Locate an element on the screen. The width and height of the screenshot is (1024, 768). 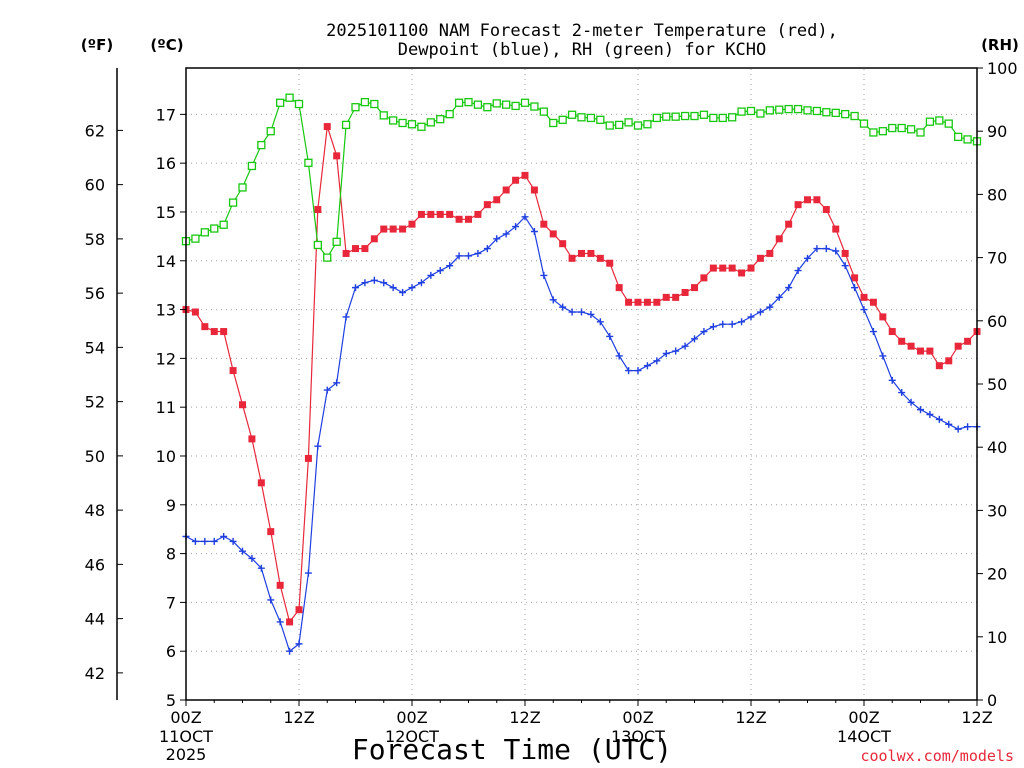
fahrenheit-tick-label: 44 is located at coordinates (95, 619).